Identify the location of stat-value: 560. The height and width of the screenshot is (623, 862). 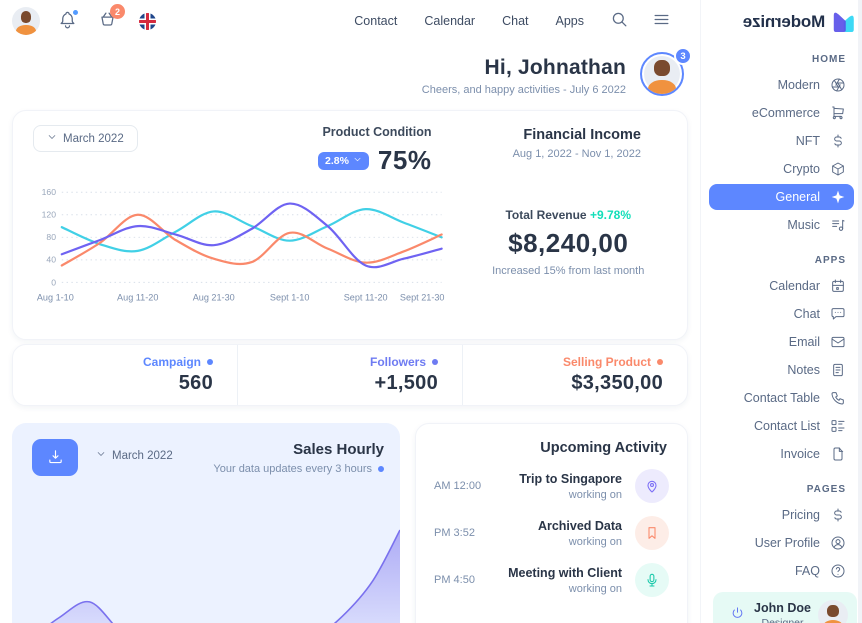
(195, 383).